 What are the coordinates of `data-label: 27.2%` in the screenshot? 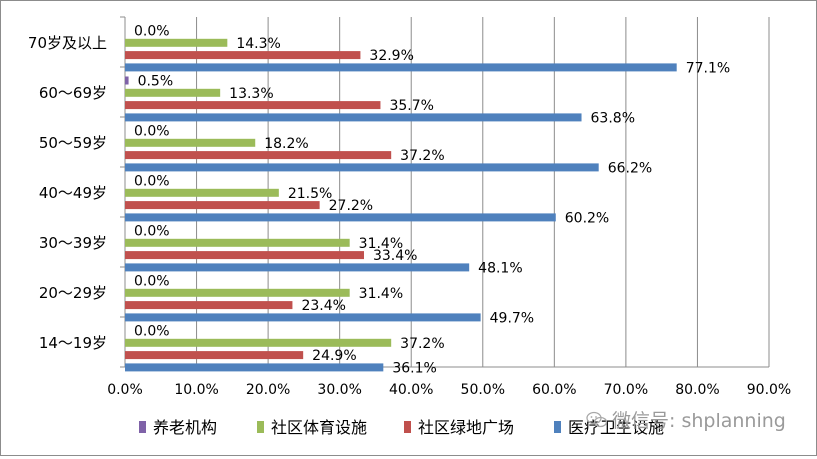 It's located at (351, 206).